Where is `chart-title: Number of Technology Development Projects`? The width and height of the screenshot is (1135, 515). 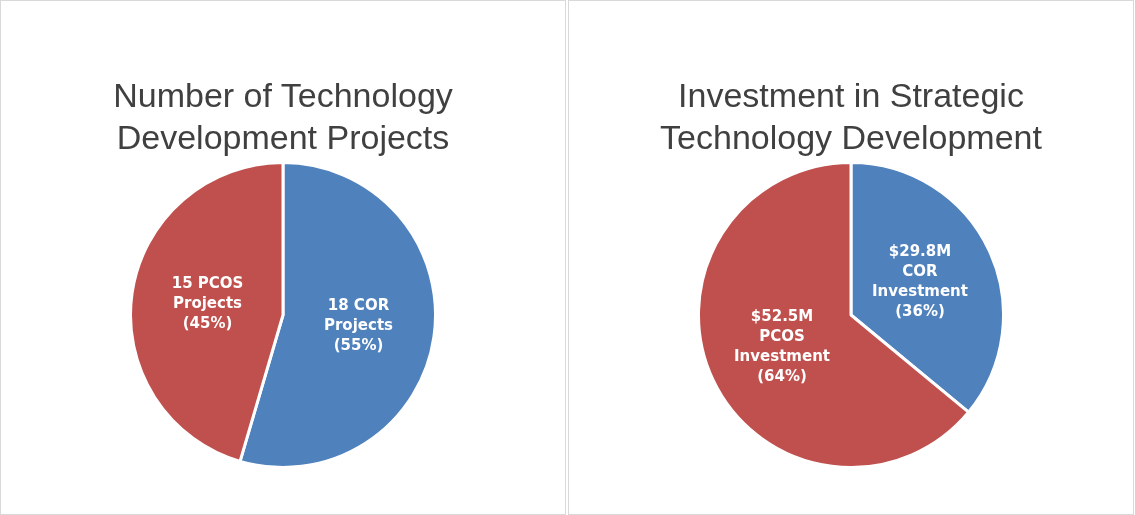
chart-title: Number of Technology Development Projects is located at coordinates (283, 116).